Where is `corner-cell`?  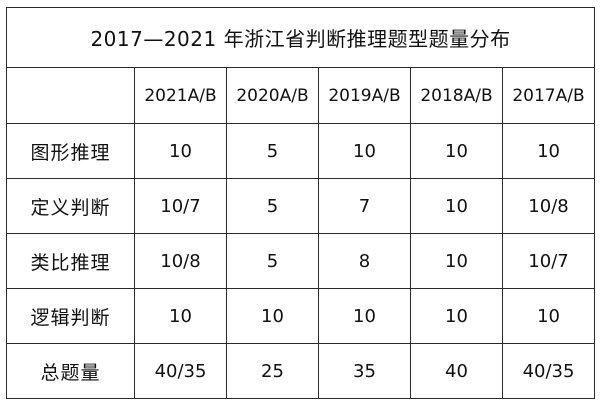
corner-cell is located at coordinates (70, 95).